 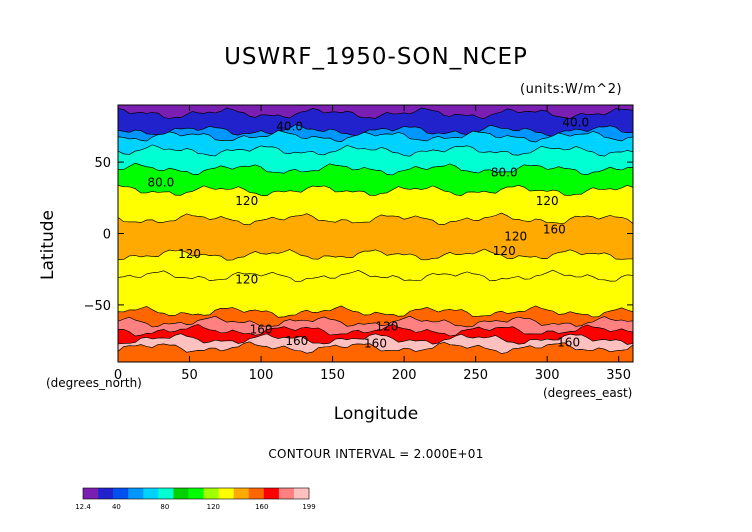 What do you see at coordinates (213, 507) in the screenshot?
I see `colorbar-tick-label: 120` at bounding box center [213, 507].